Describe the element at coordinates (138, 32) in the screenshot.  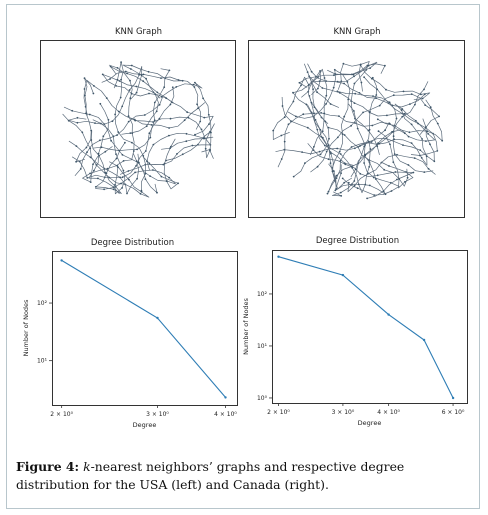
I see `knn-graph-usa-title: KNN Graph` at that location.